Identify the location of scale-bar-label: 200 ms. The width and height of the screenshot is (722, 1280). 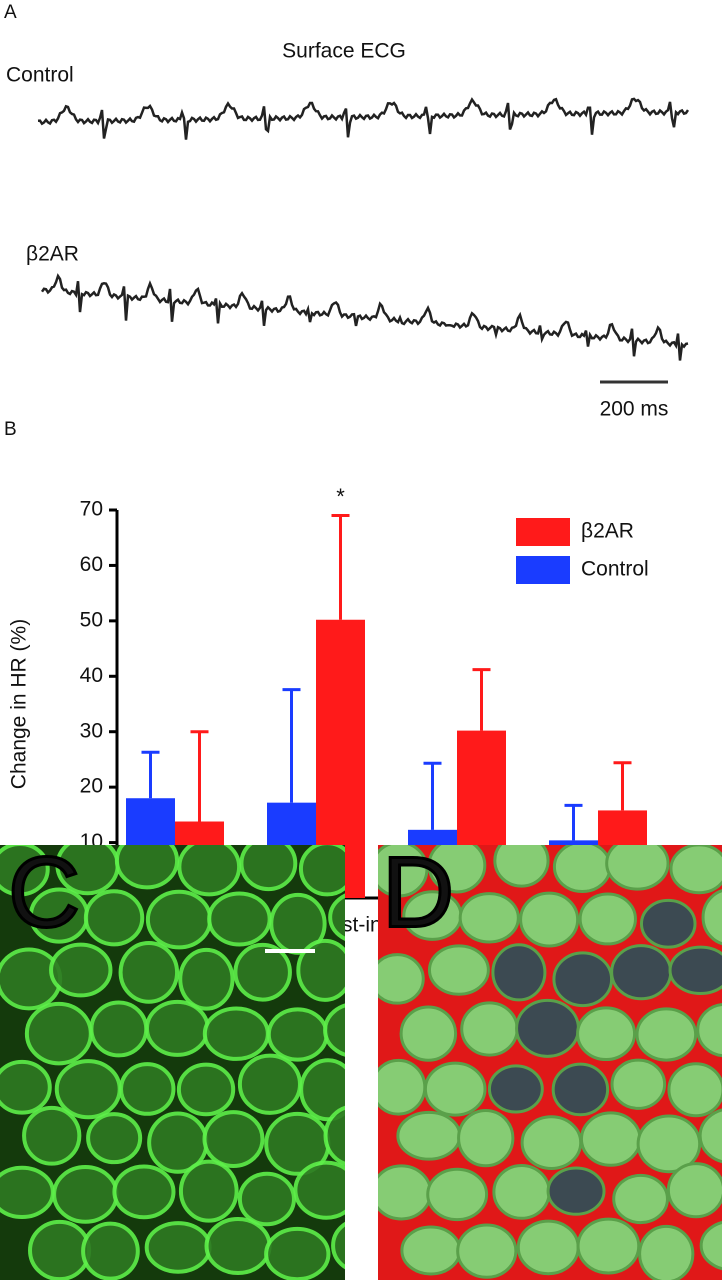
(634, 409).